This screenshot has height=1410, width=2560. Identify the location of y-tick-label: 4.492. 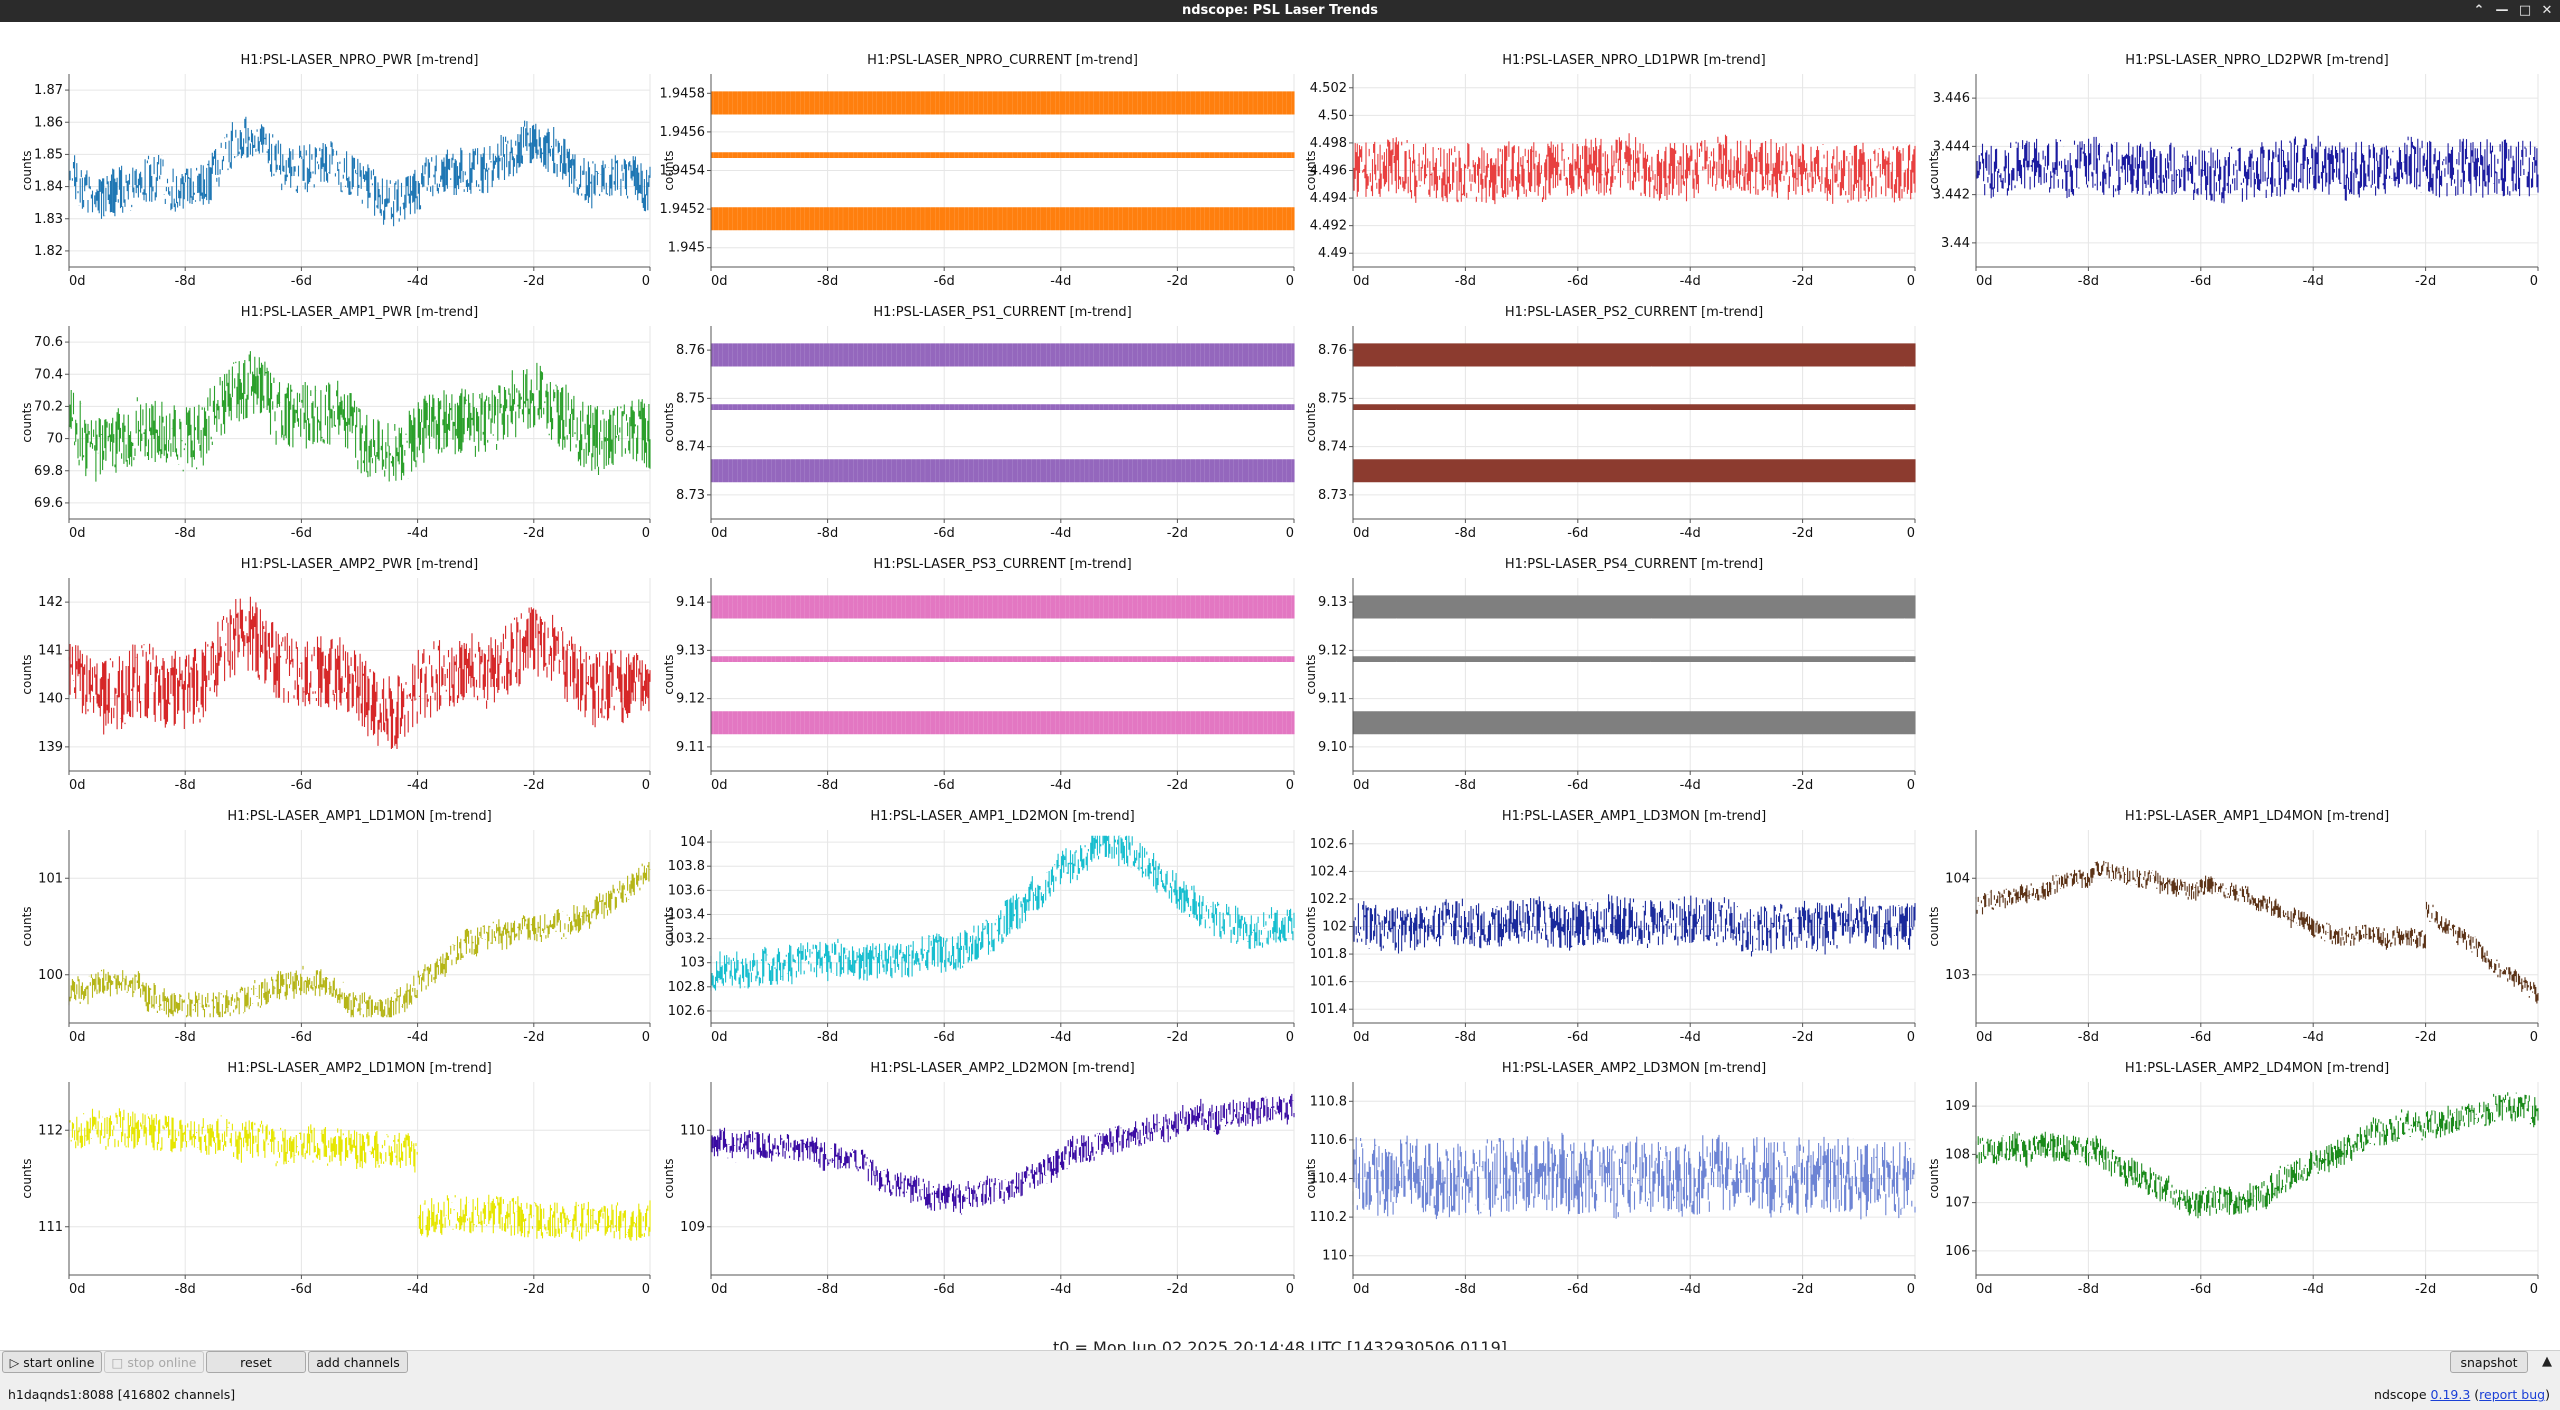
(1328, 226).